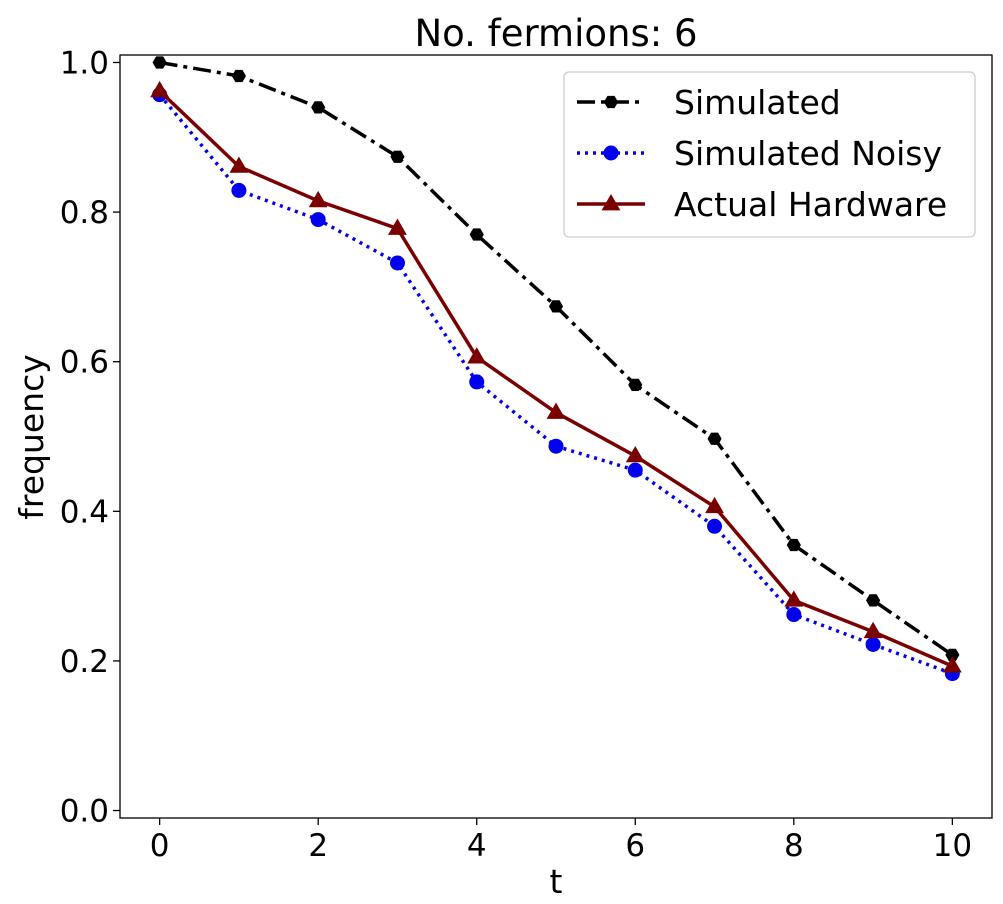 The width and height of the screenshot is (1003, 904). What do you see at coordinates (952, 846) in the screenshot?
I see `x-tick-label: 10` at bounding box center [952, 846].